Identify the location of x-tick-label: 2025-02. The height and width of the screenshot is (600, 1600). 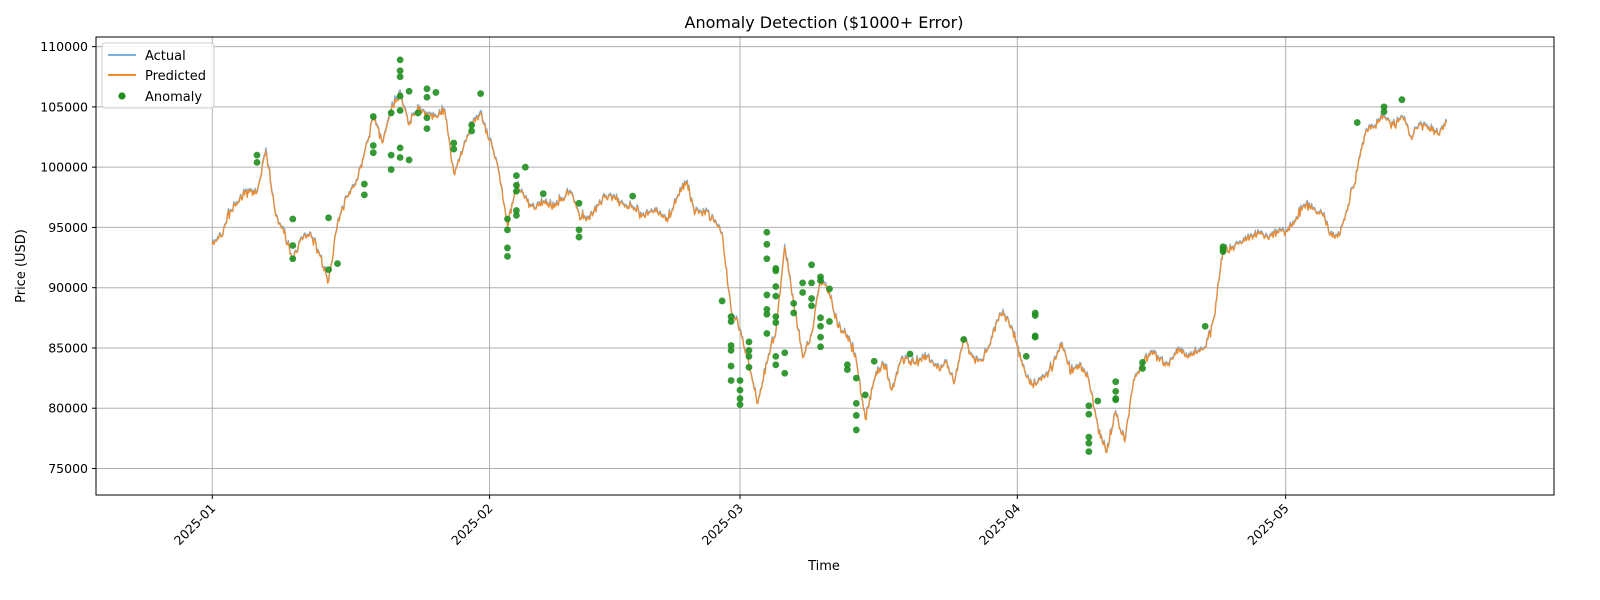
(472, 525).